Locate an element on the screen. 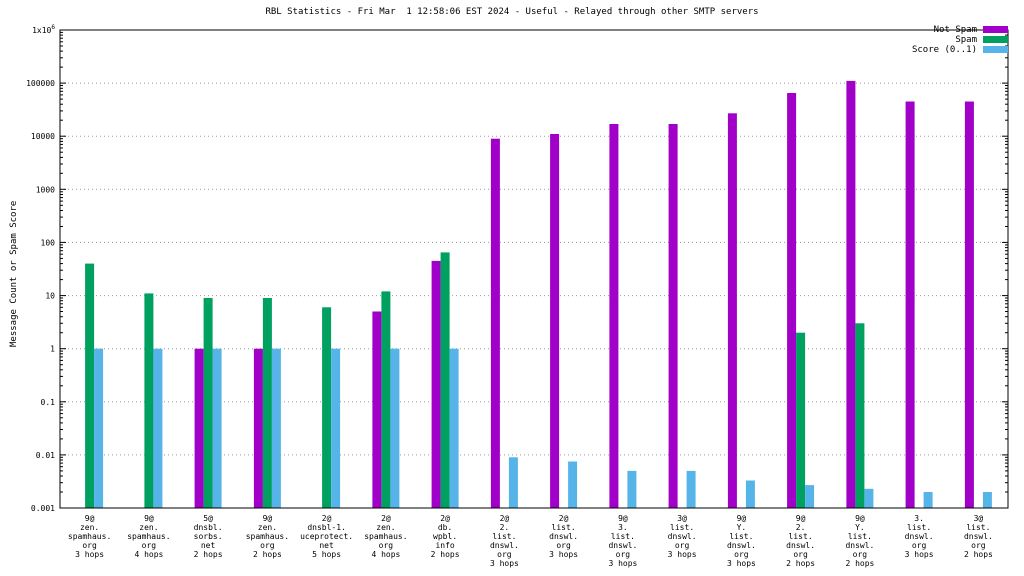  legend-item: Not Spam is located at coordinates (960, 29).